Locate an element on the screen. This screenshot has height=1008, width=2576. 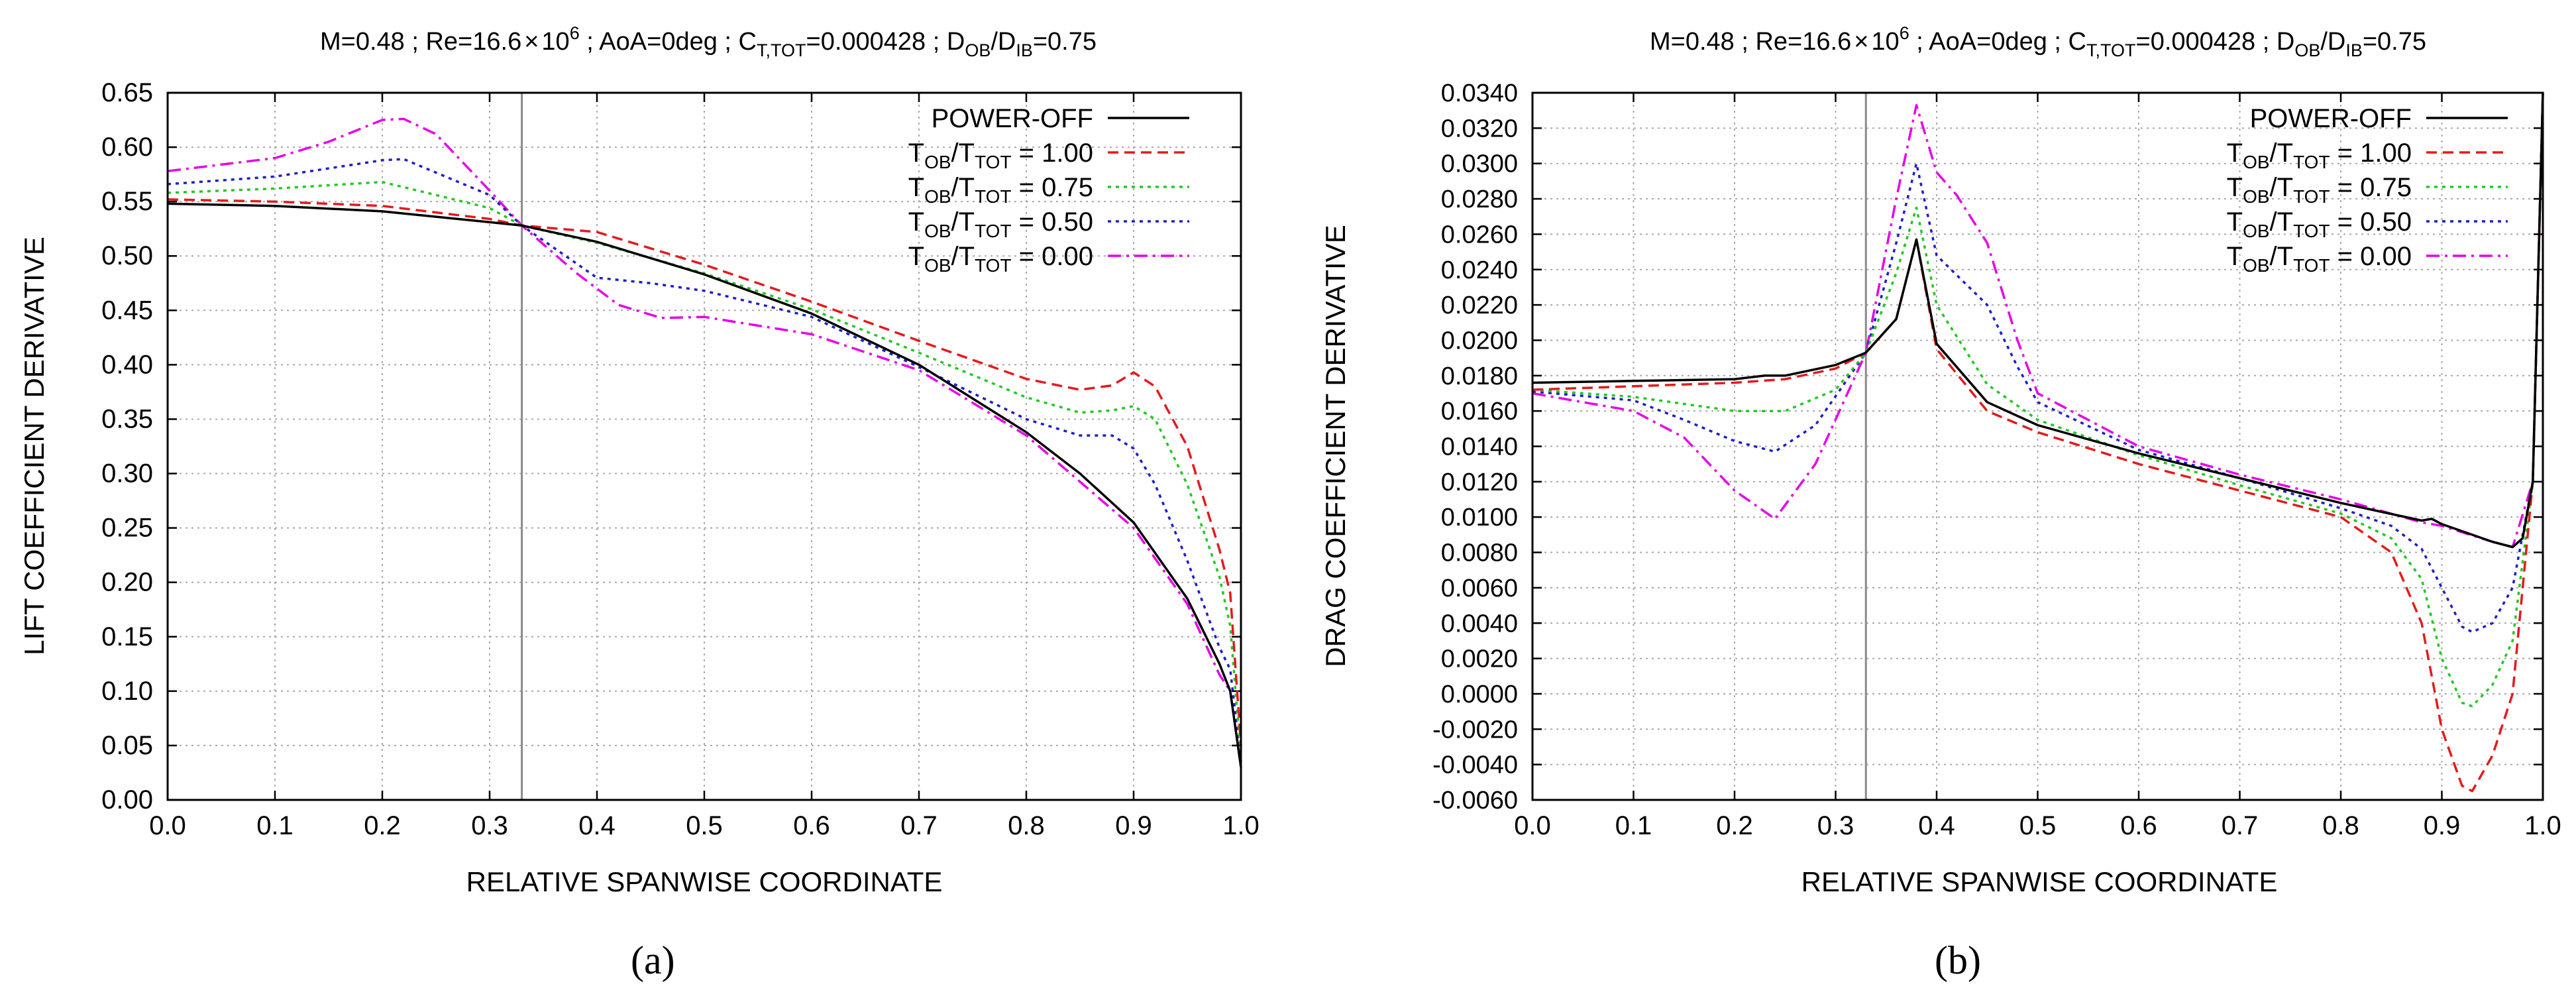
y-tick-label: 0.0280 is located at coordinates (1479, 200).